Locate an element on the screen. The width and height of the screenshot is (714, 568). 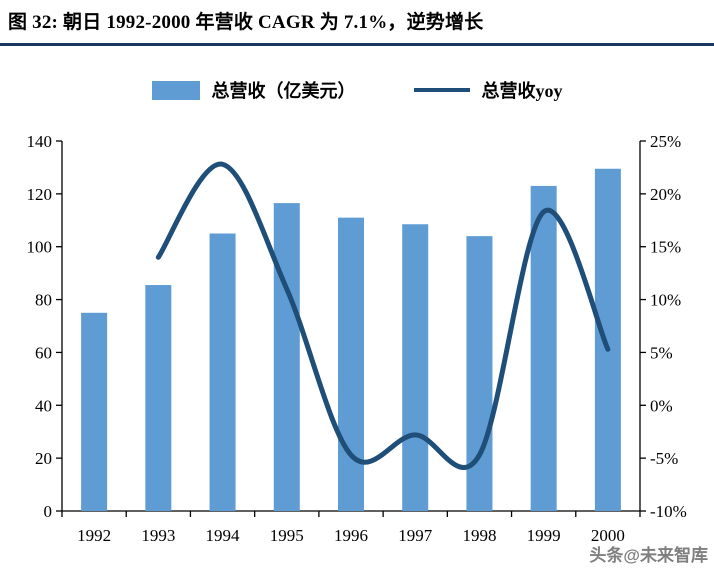
legend-bar-label: 总营收（亿美元） is located at coordinates (283, 91).